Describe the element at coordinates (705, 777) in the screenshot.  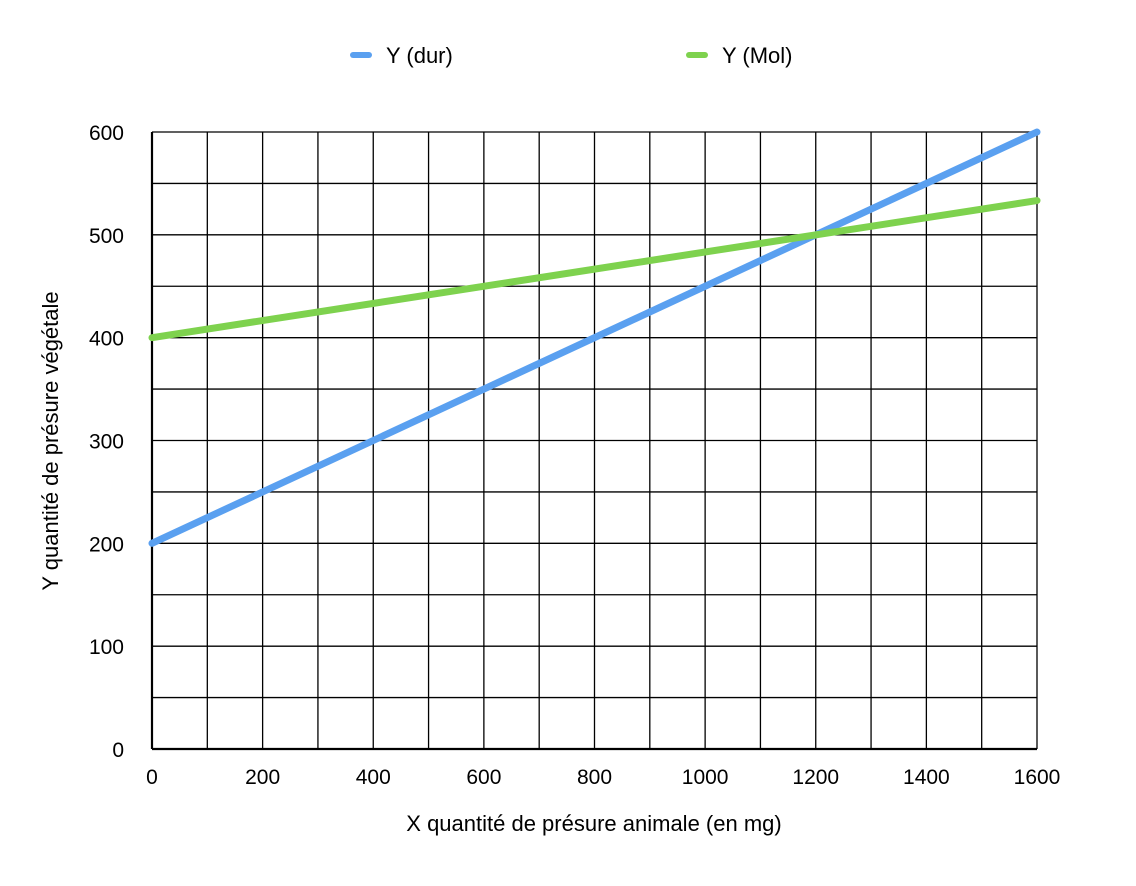
I see `x-tick-label: 1000` at that location.